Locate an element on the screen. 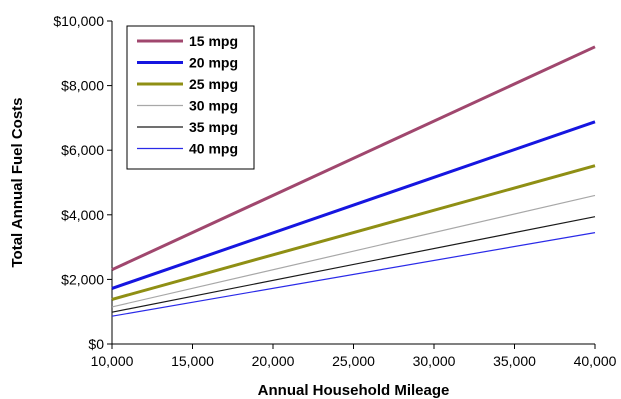 The image size is (621, 399). x-tick-label: 30,000 is located at coordinates (434, 361).